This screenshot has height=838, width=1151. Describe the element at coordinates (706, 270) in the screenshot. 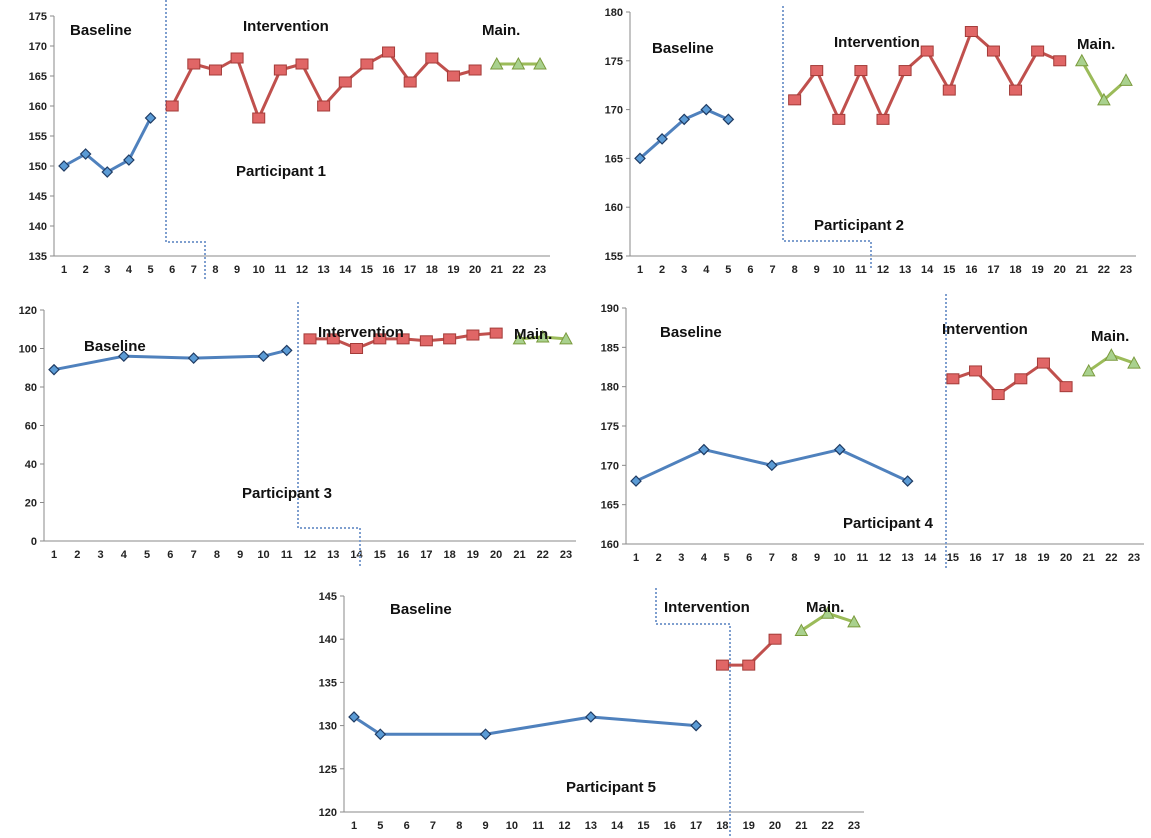

I see `x-tick-label: 4` at that location.